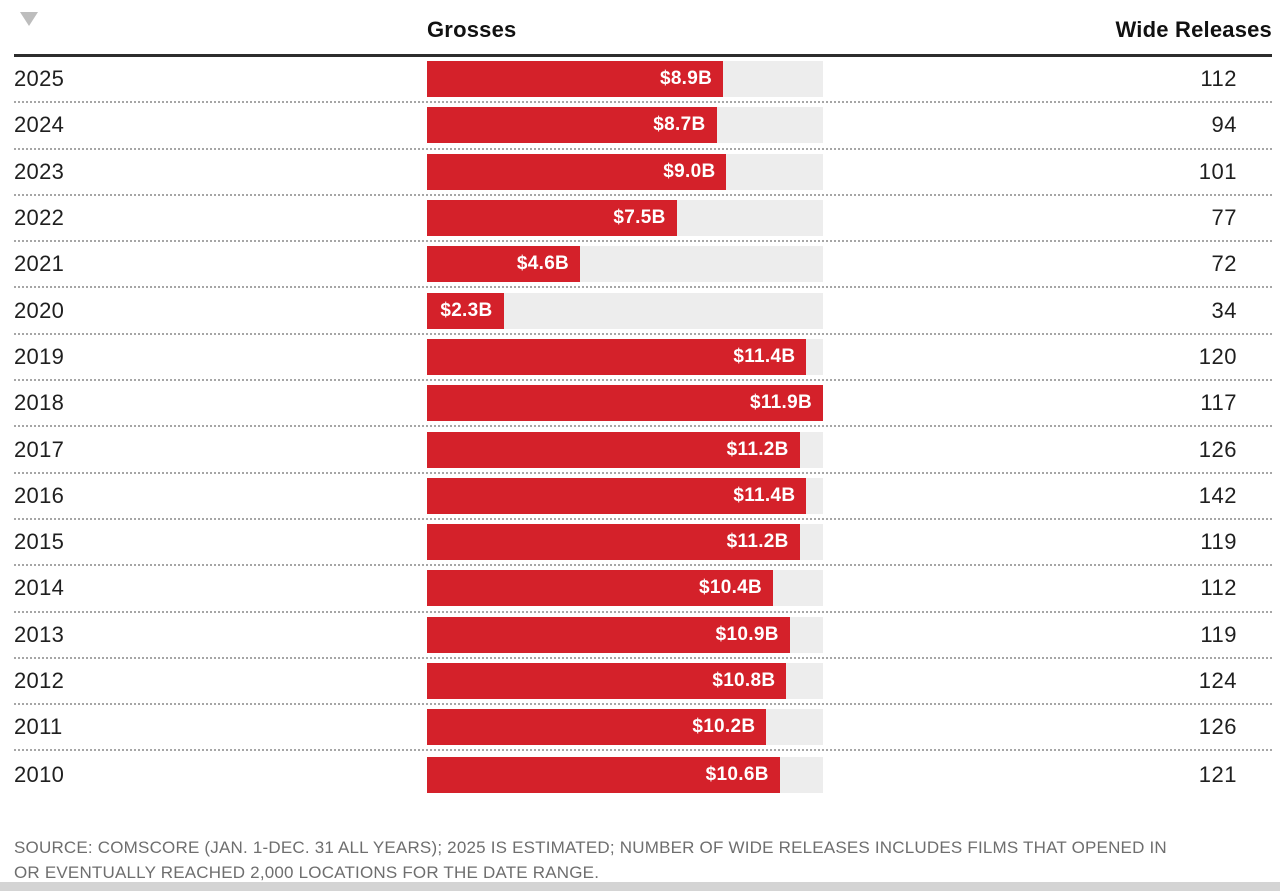  What do you see at coordinates (1217, 171) in the screenshot?
I see `wide-releases-value: 101` at bounding box center [1217, 171].